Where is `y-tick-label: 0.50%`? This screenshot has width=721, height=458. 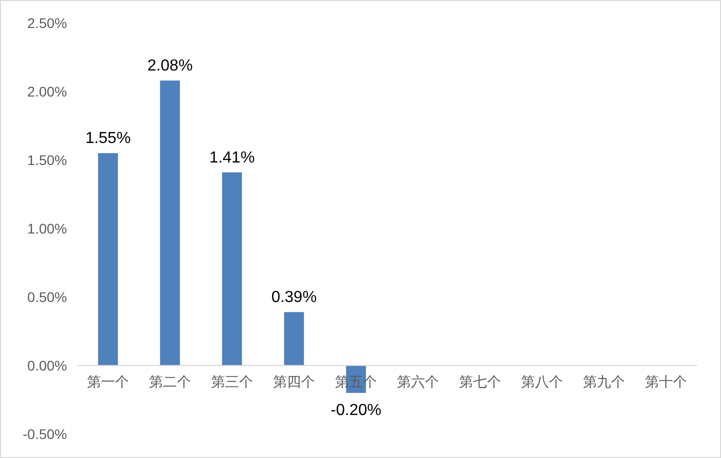
y-tick-label: 0.50% is located at coordinates (47, 296).